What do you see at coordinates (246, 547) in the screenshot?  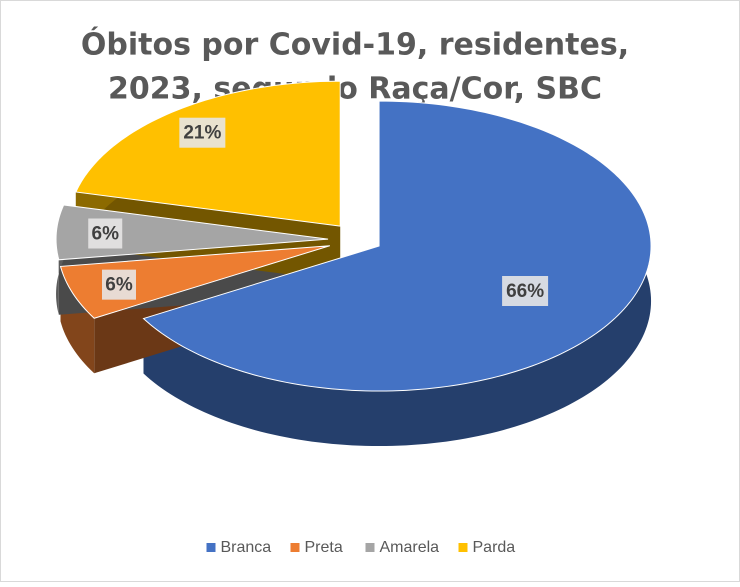 I see `legend-label: Branca` at bounding box center [246, 547].